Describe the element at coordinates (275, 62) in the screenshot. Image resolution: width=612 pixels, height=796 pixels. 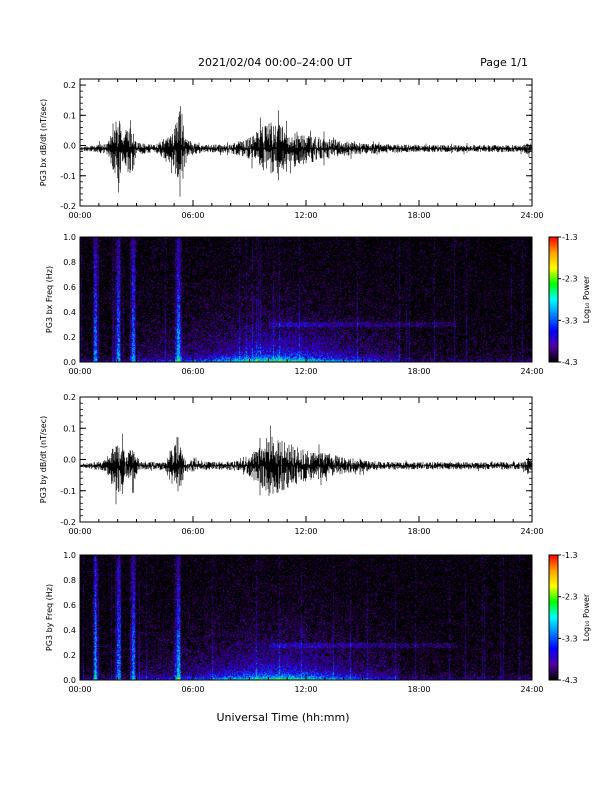
I see `plot-title: 2021/02/04 00:00–24:00 UT` at that location.